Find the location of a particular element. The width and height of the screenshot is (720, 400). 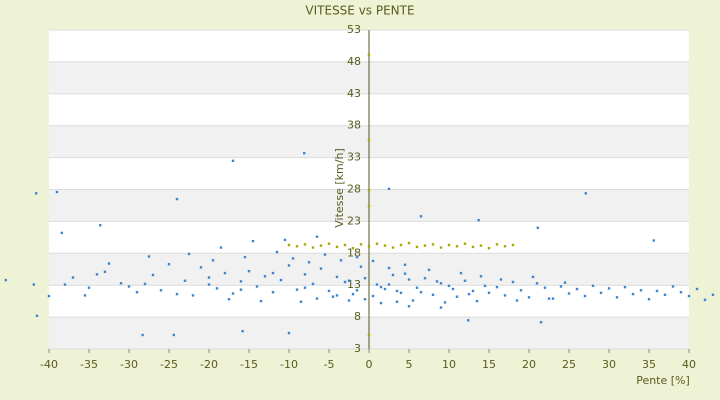

x-tick-label: 0 is located at coordinates (369, 364).